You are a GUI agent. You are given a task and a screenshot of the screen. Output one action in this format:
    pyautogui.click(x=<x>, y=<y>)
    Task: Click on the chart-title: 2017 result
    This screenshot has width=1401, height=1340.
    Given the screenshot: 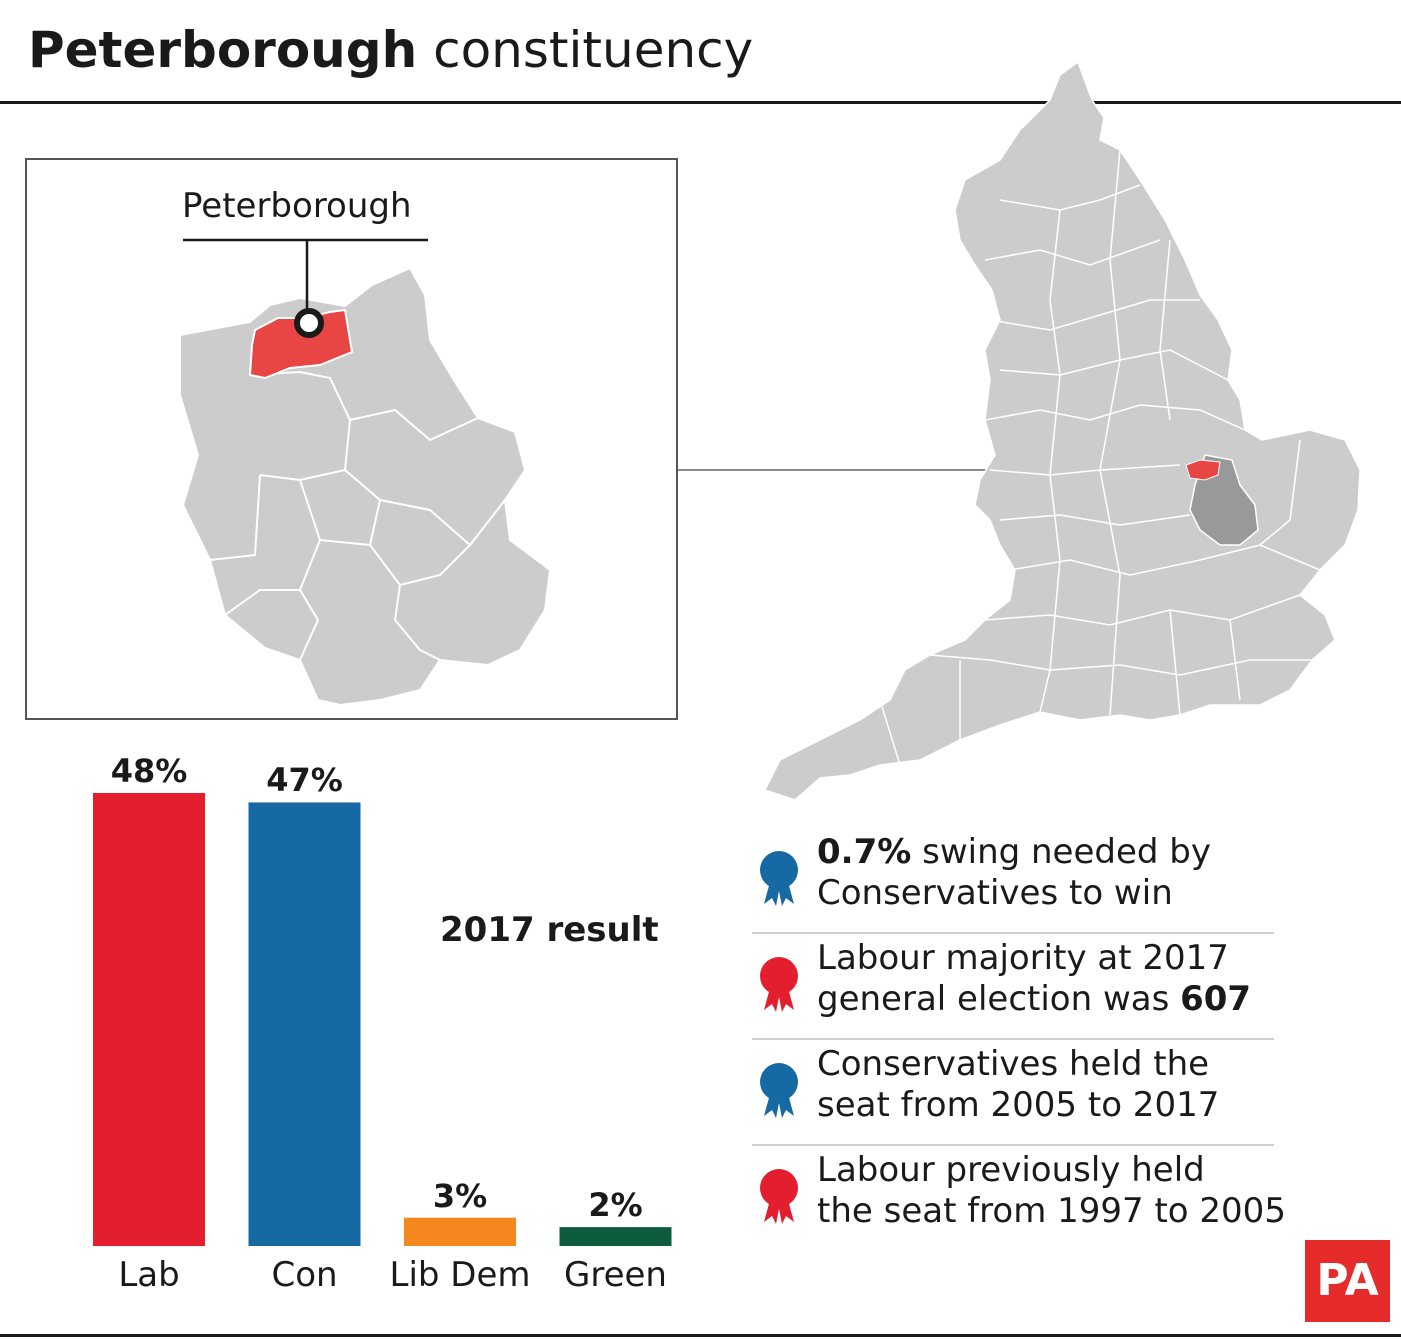 What is the action you would take?
    pyautogui.click(x=549, y=930)
    